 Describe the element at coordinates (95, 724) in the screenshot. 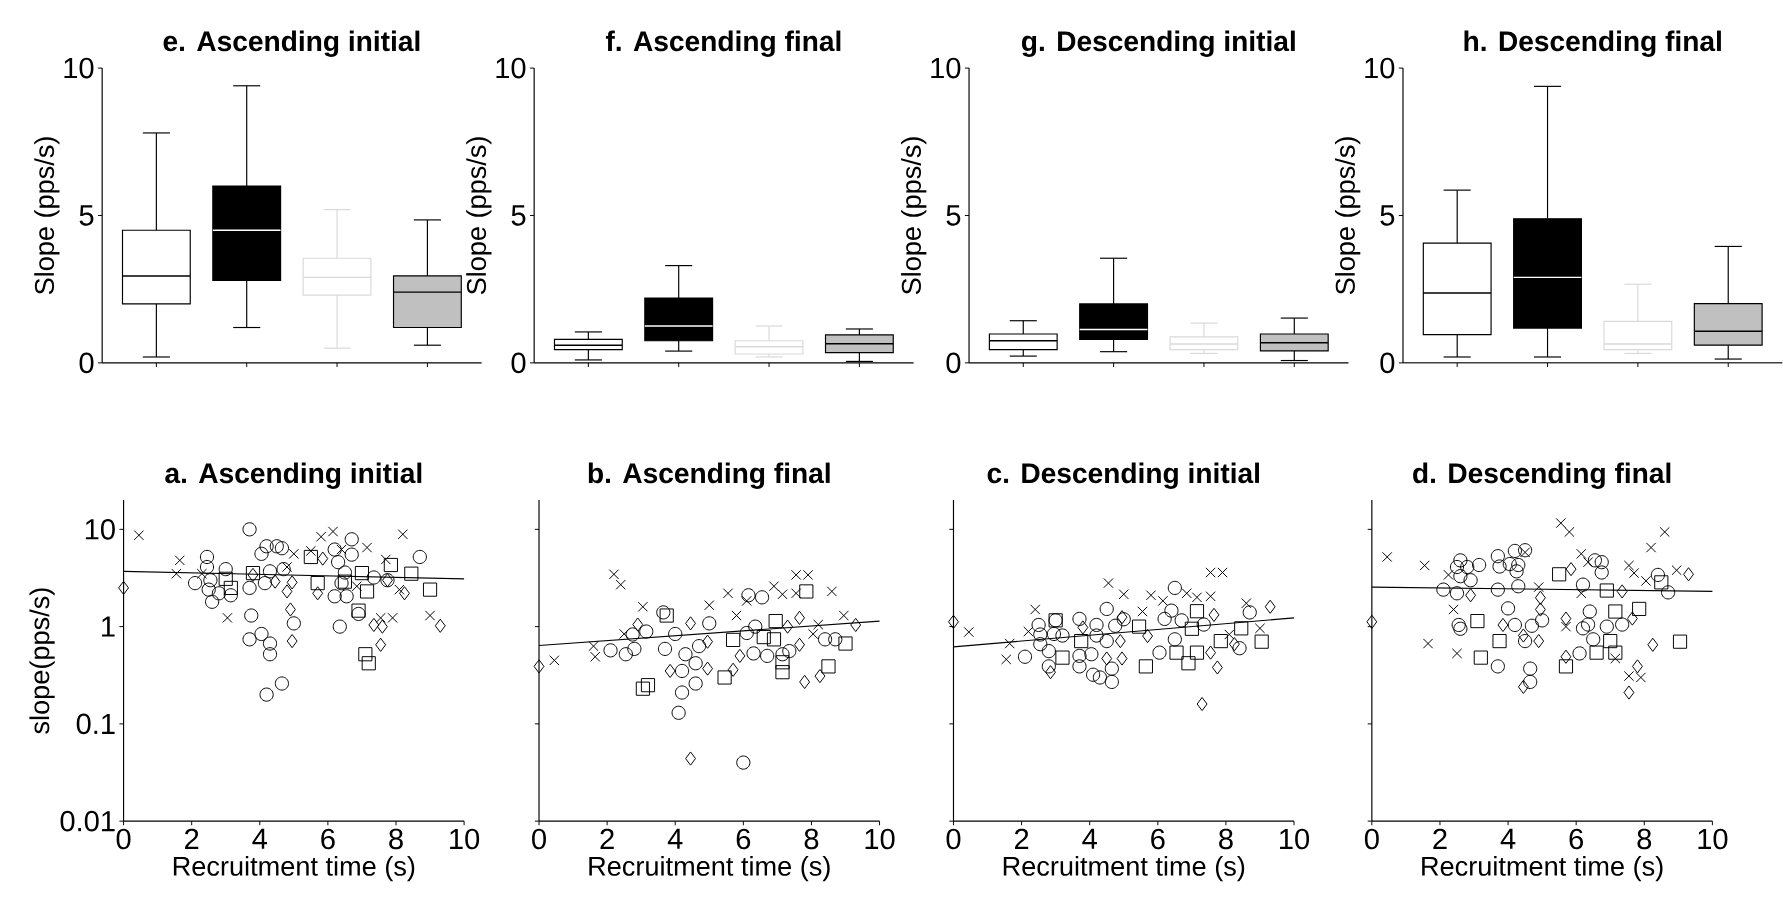

I see `y-tick-label: 0.1` at that location.